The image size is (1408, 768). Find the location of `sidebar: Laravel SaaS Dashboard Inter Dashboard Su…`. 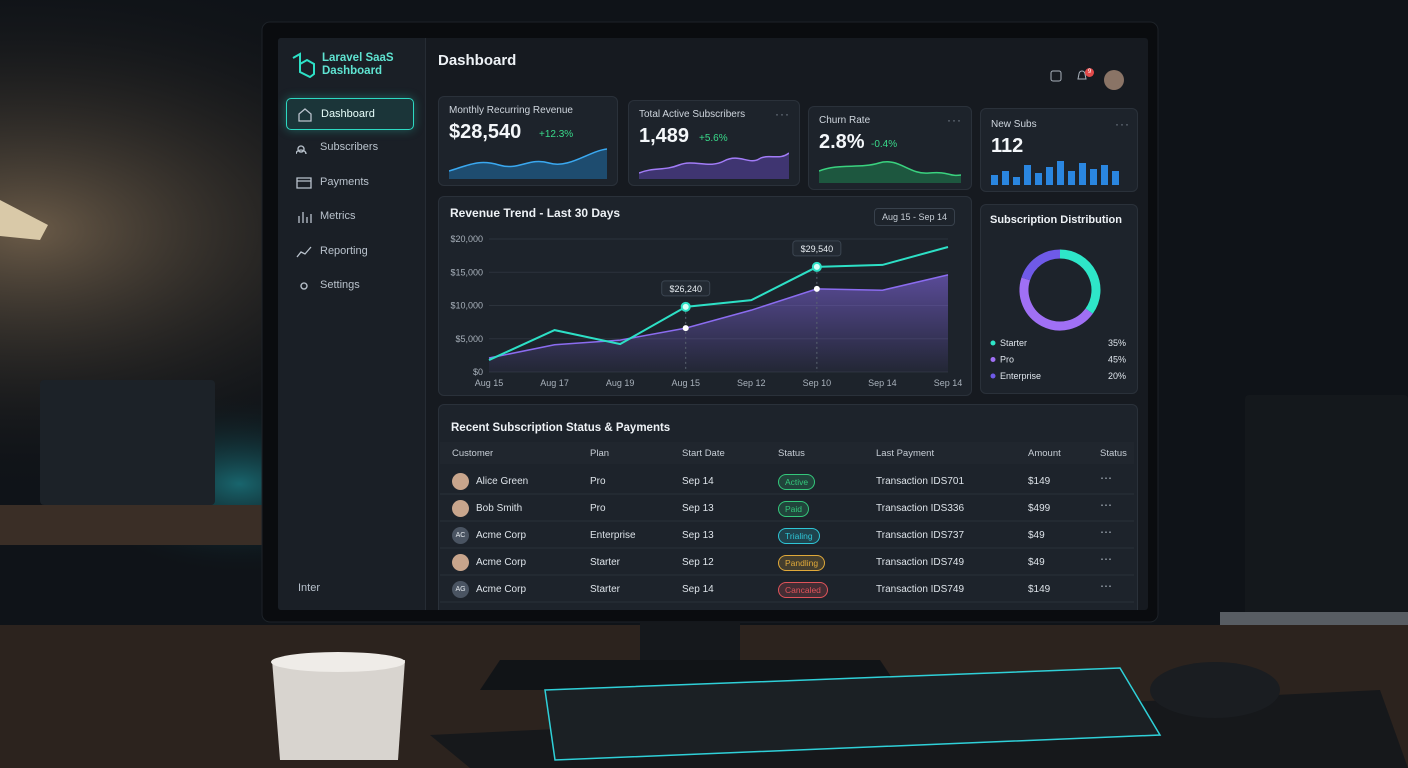

sidebar: Laravel SaaS Dashboard Inter Dashboard Su… is located at coordinates (352, 324).